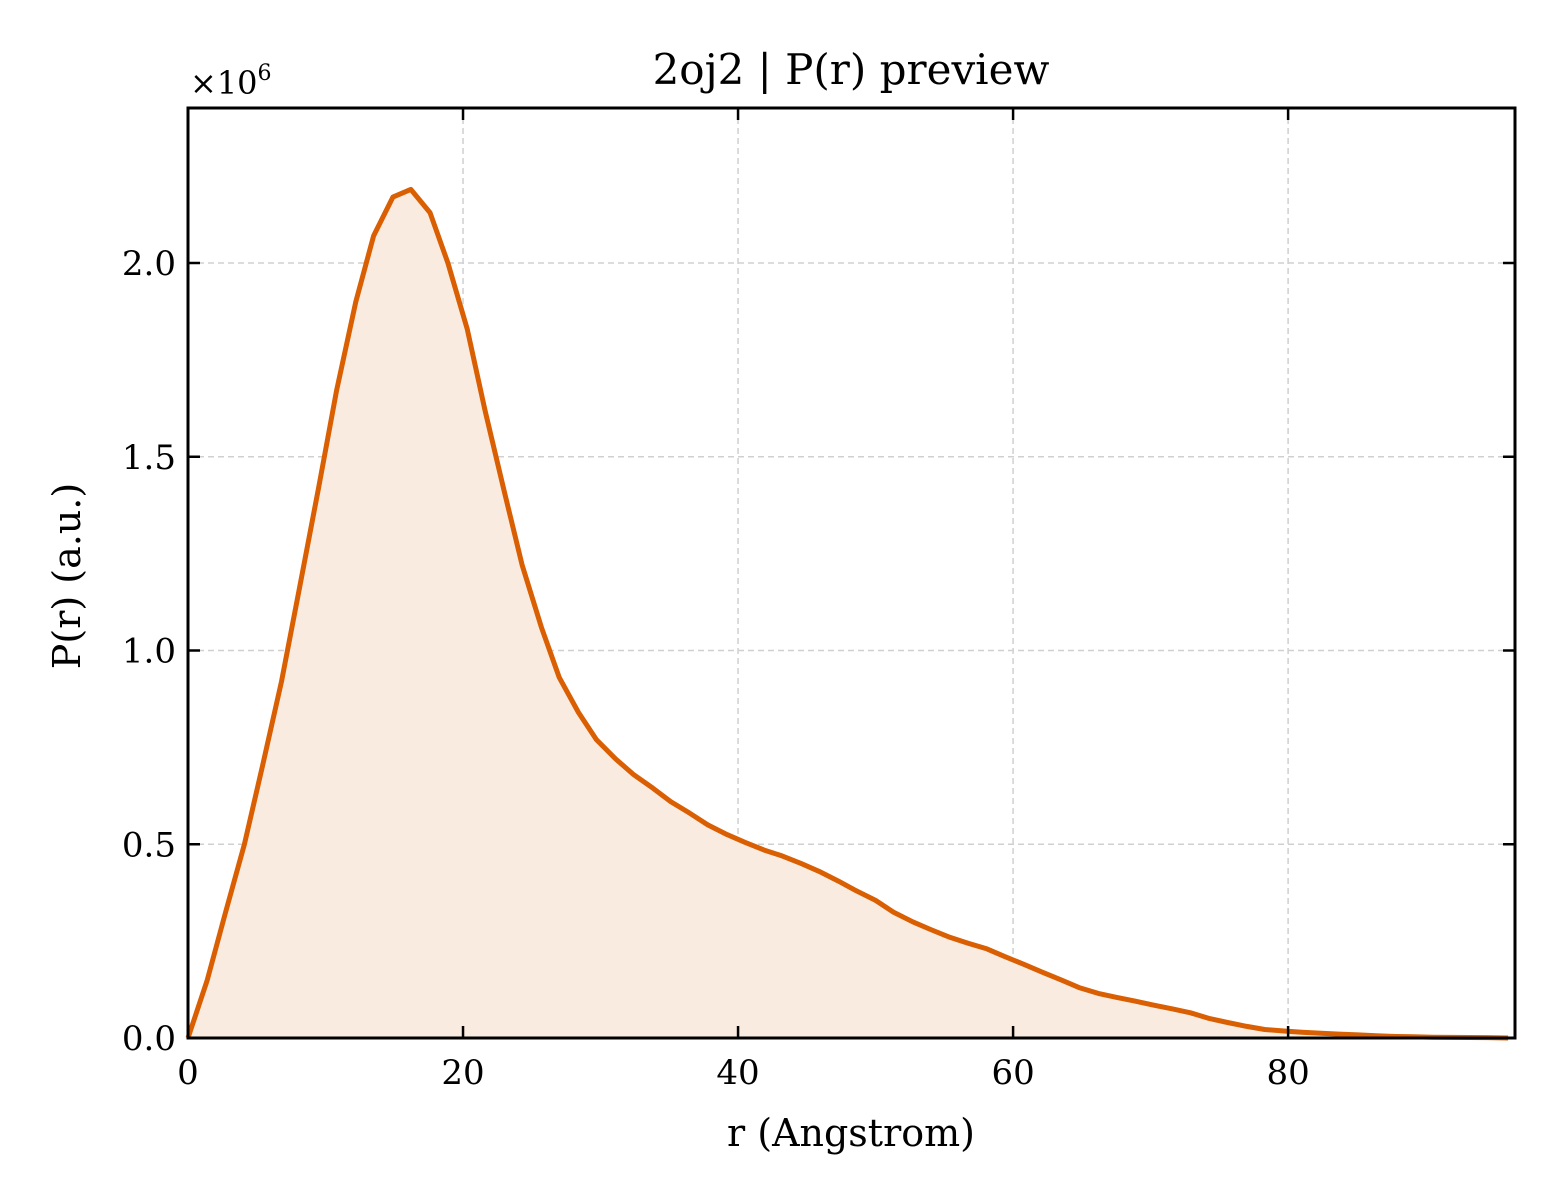 The image size is (1560, 1200). What do you see at coordinates (851, 1133) in the screenshot?
I see `x-axis-title: r (Angstrom)` at bounding box center [851, 1133].